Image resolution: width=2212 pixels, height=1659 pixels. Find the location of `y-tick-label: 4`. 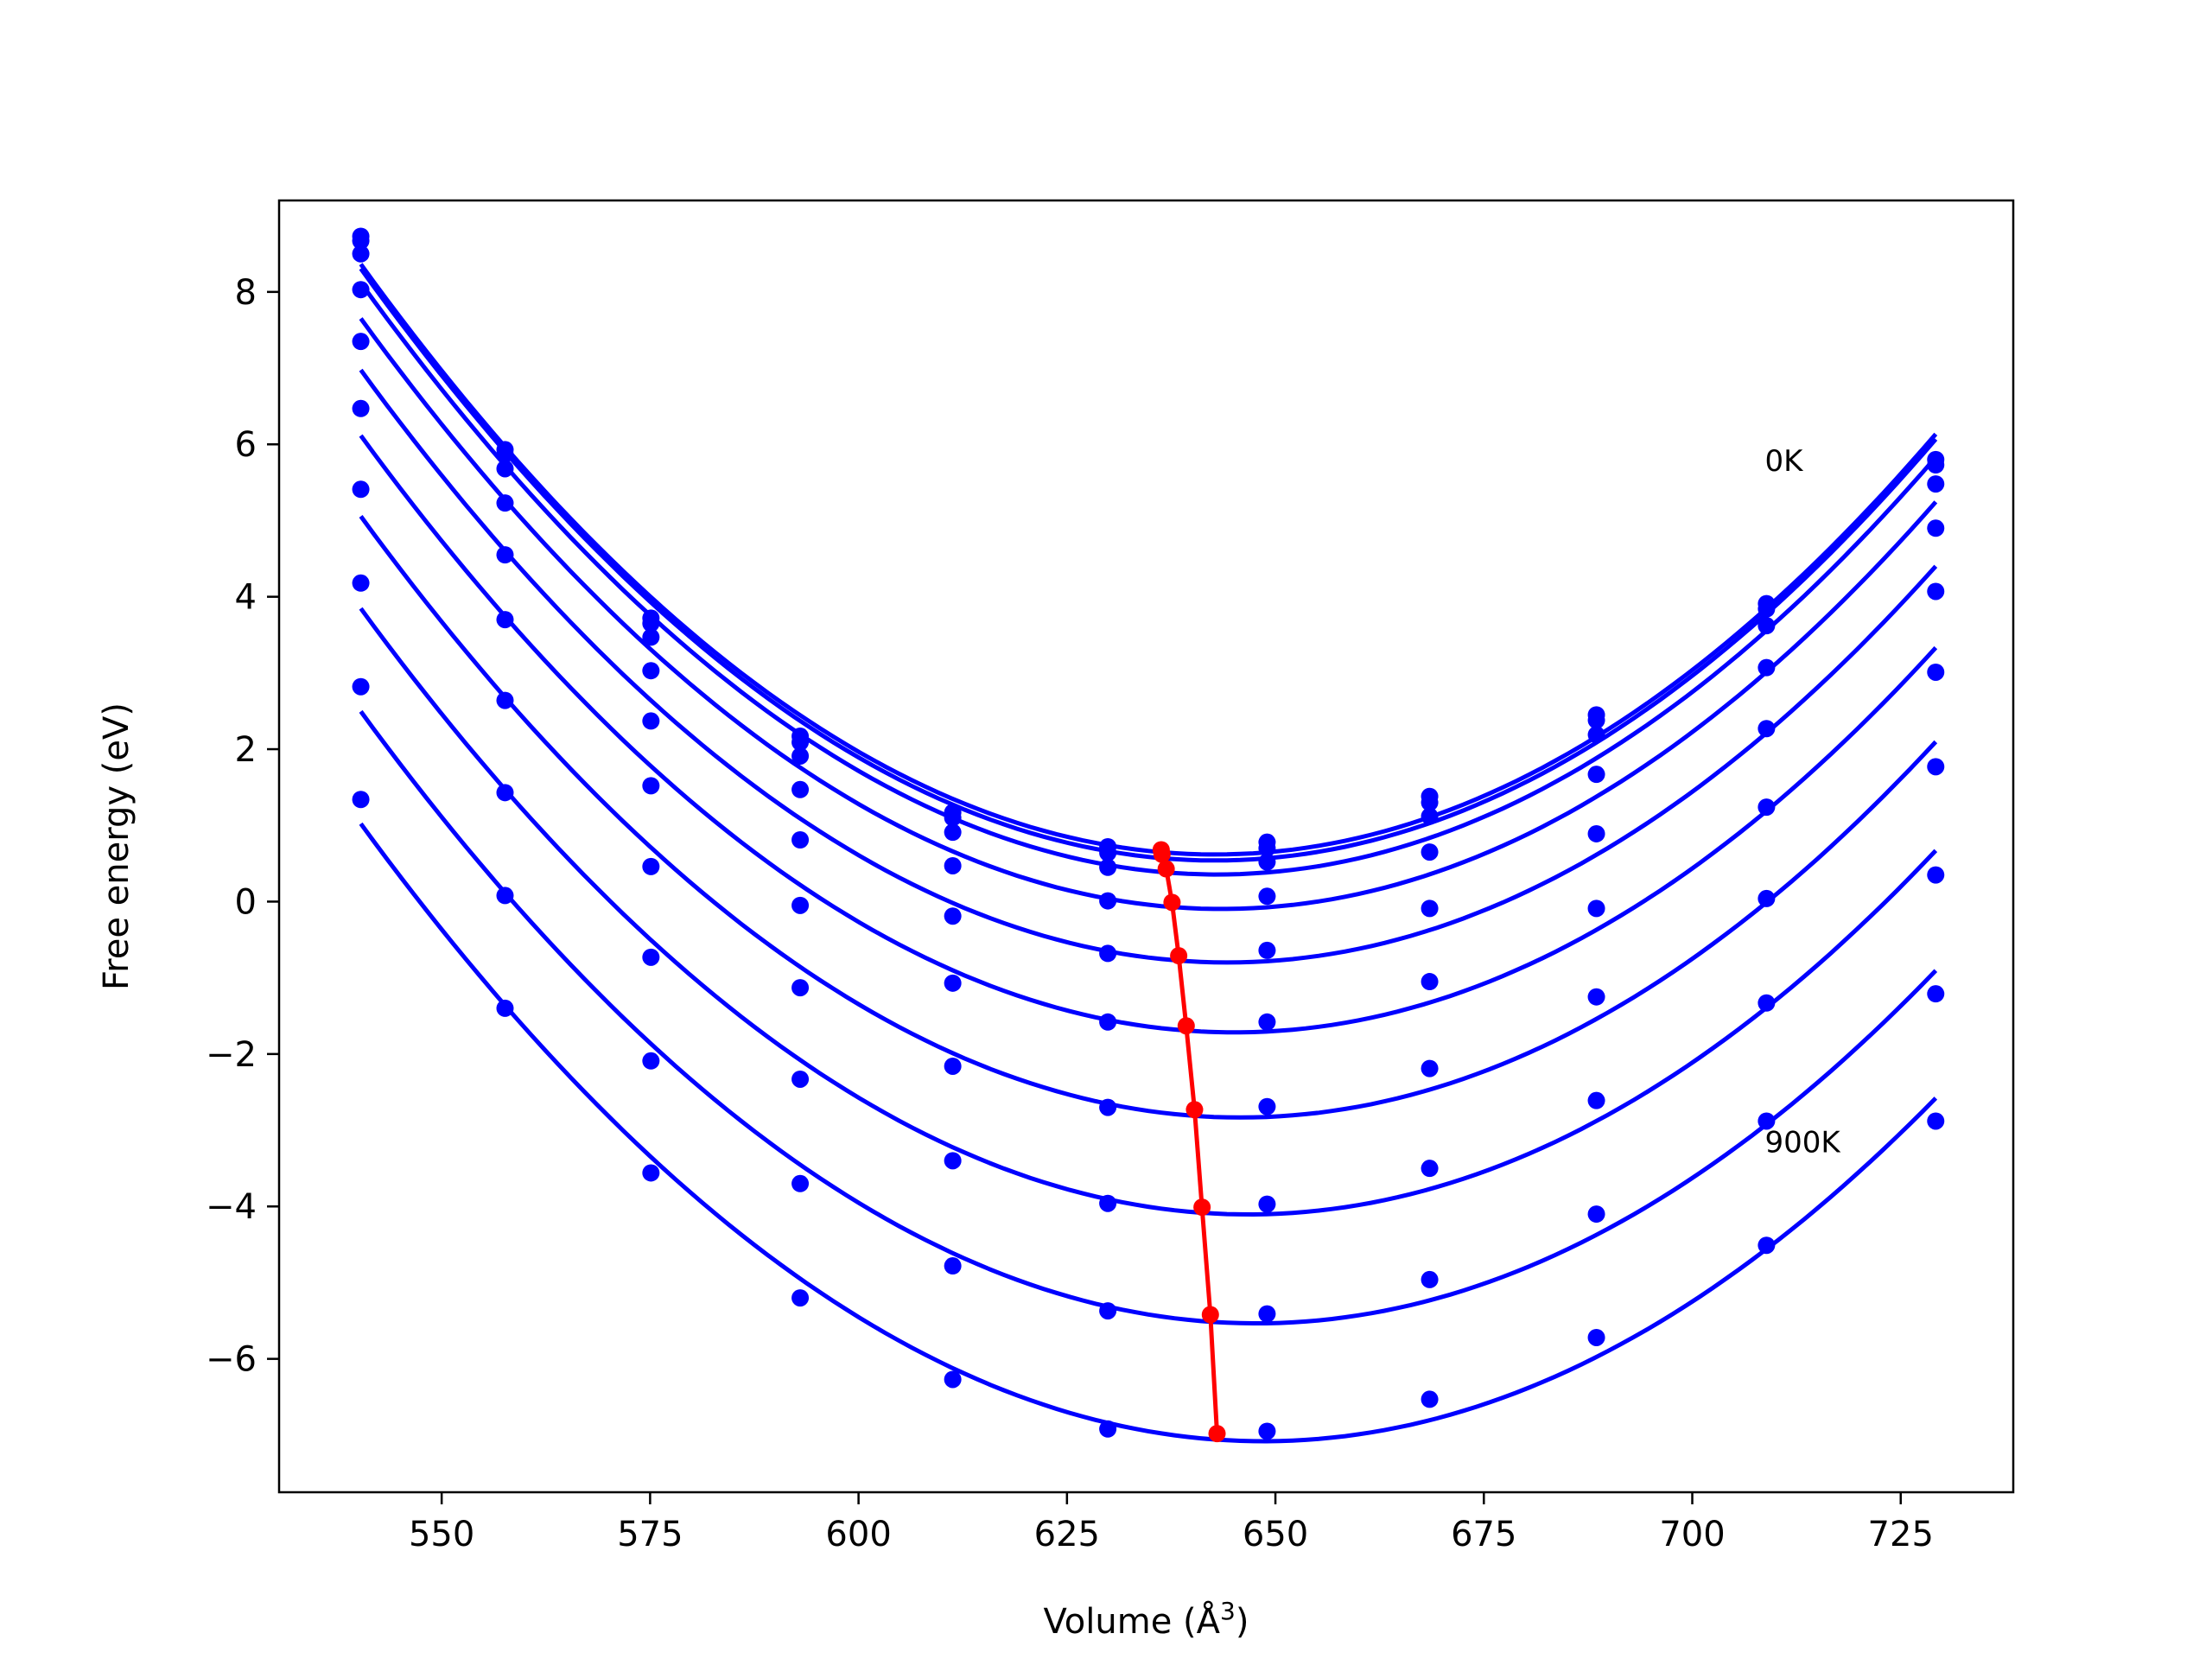

y-tick-label: 4 is located at coordinates (246, 598).